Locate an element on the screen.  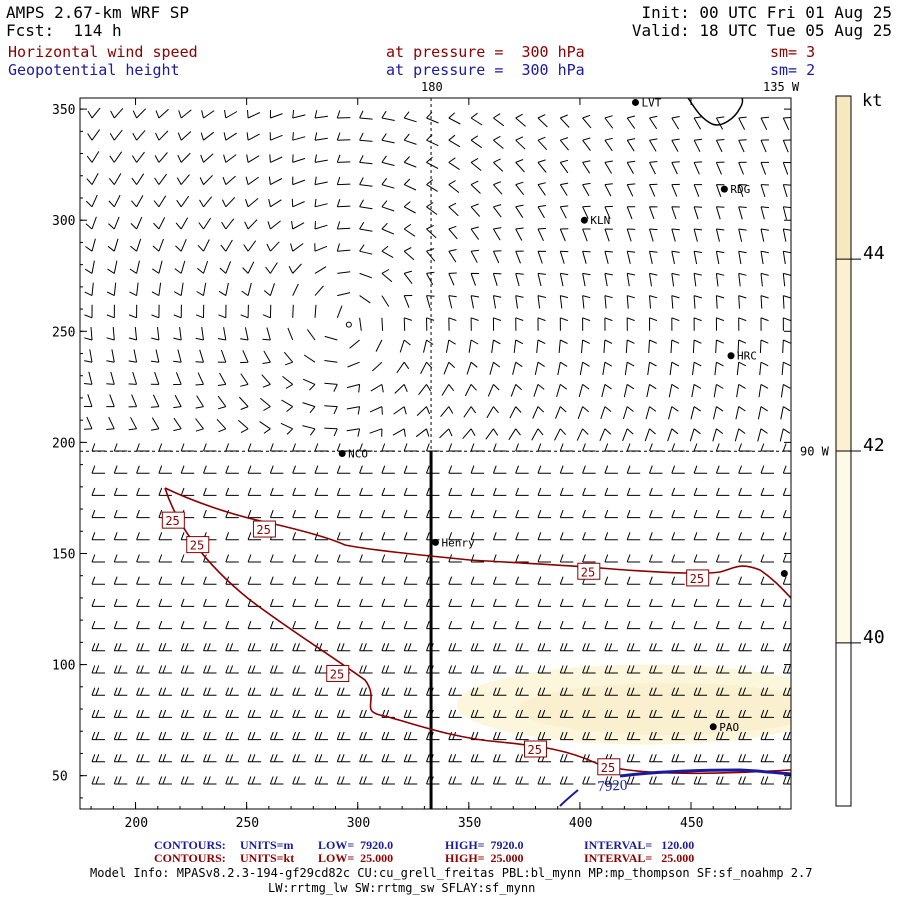
contour-label-box is located at coordinates (198, 545).